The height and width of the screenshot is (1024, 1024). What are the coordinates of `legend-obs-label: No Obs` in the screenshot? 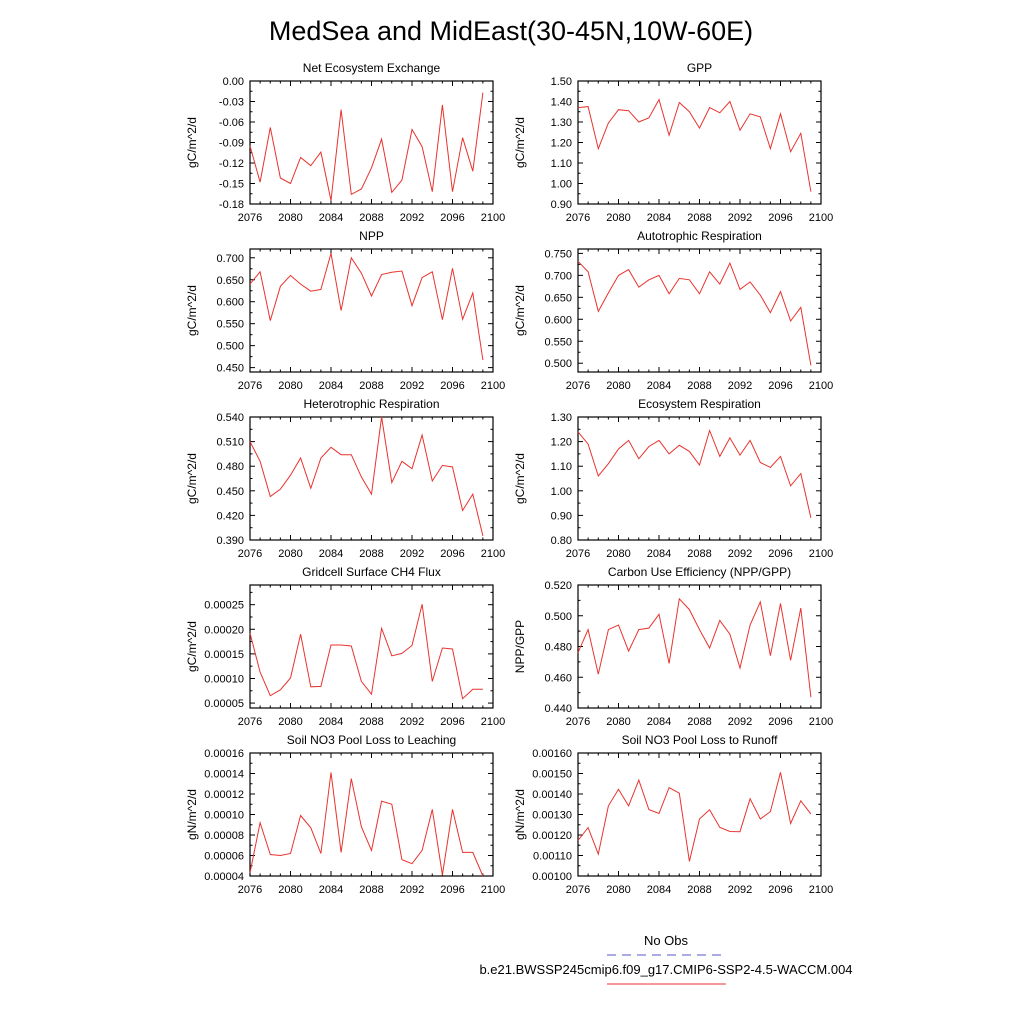 It's located at (666, 940).